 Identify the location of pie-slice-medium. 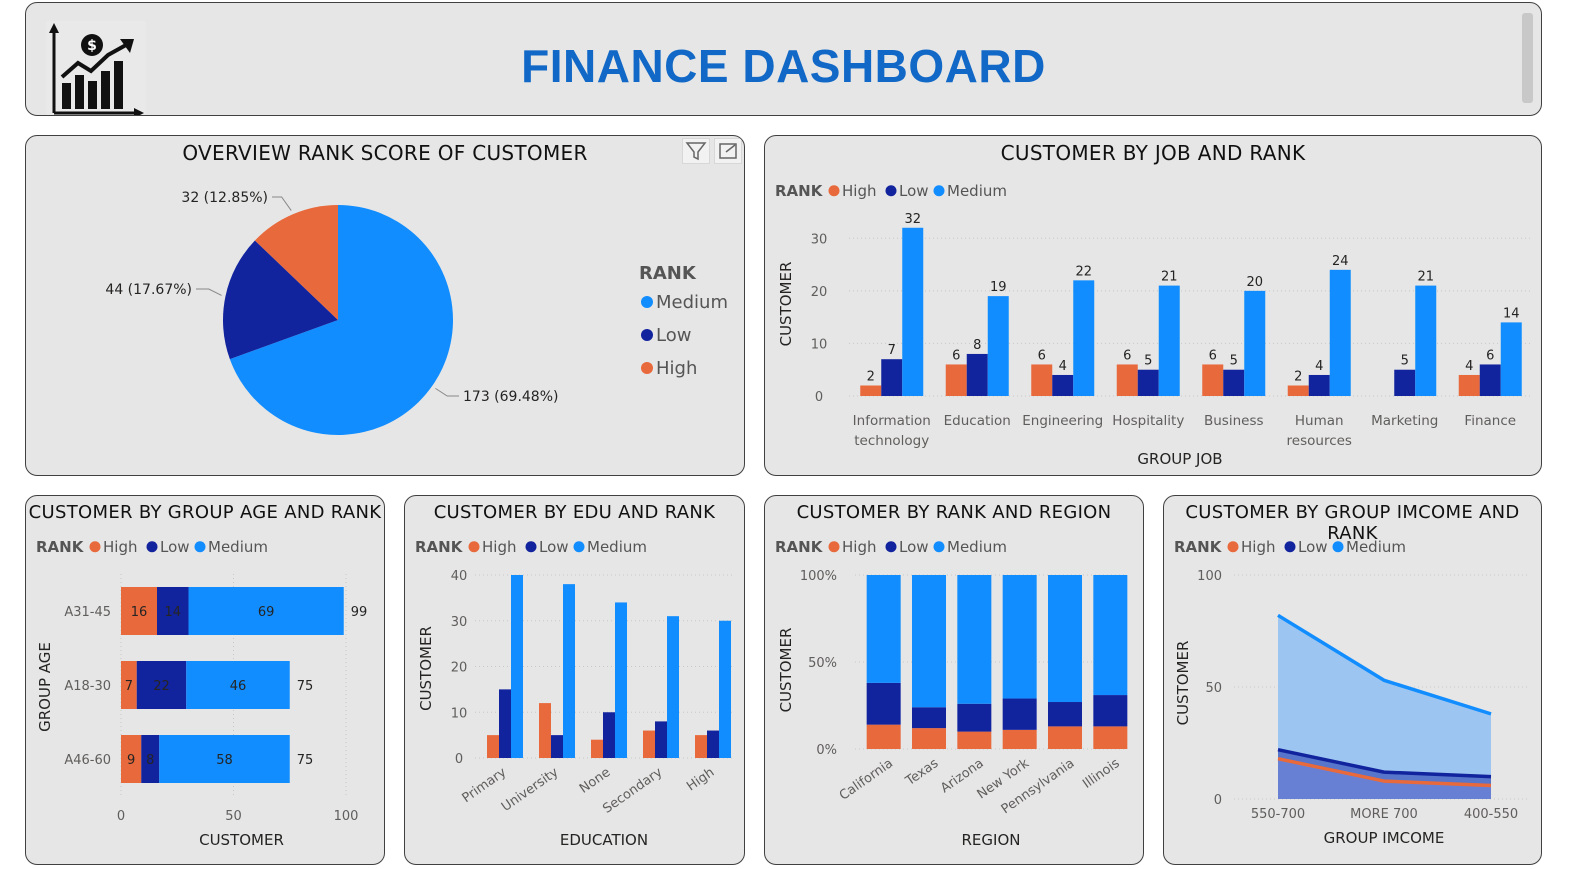
(341, 320).